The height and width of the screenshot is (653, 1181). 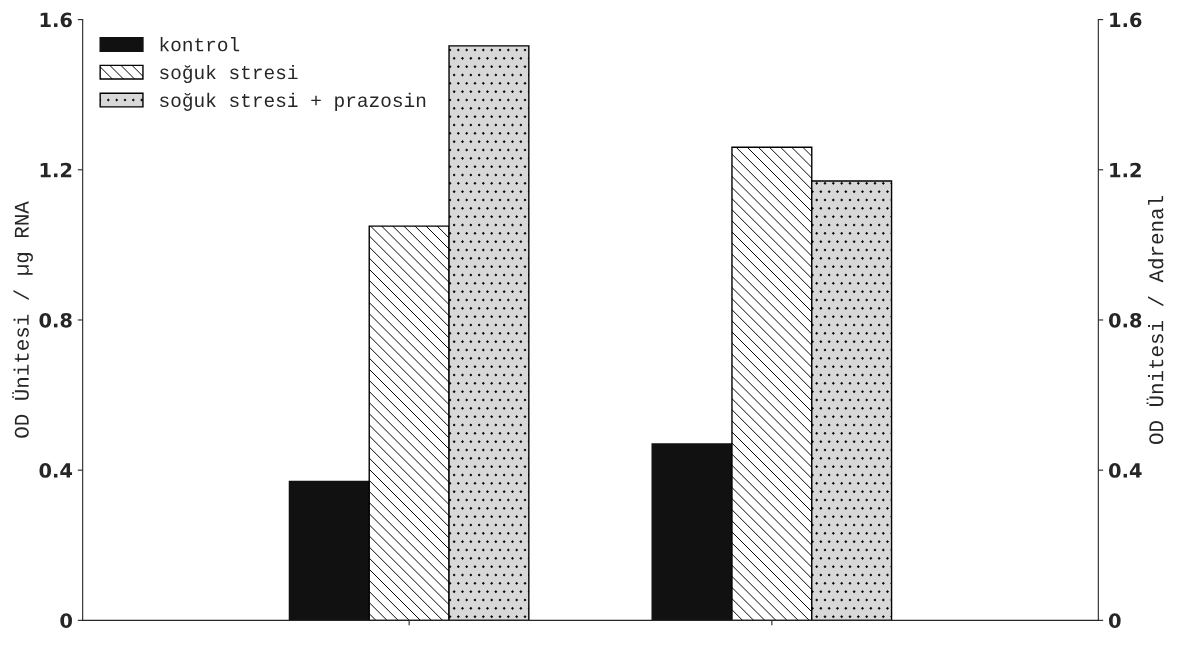 I want to click on y2-tick-label: 1.6, so click(x=1126, y=20).